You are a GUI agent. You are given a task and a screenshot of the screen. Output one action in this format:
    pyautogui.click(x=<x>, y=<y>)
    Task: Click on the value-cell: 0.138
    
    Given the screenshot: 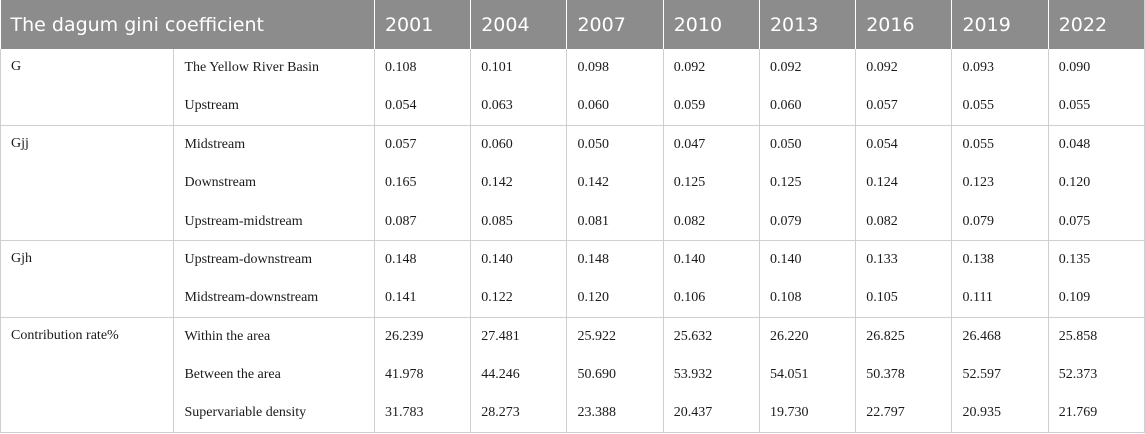 What is the action you would take?
    pyautogui.click(x=1000, y=260)
    